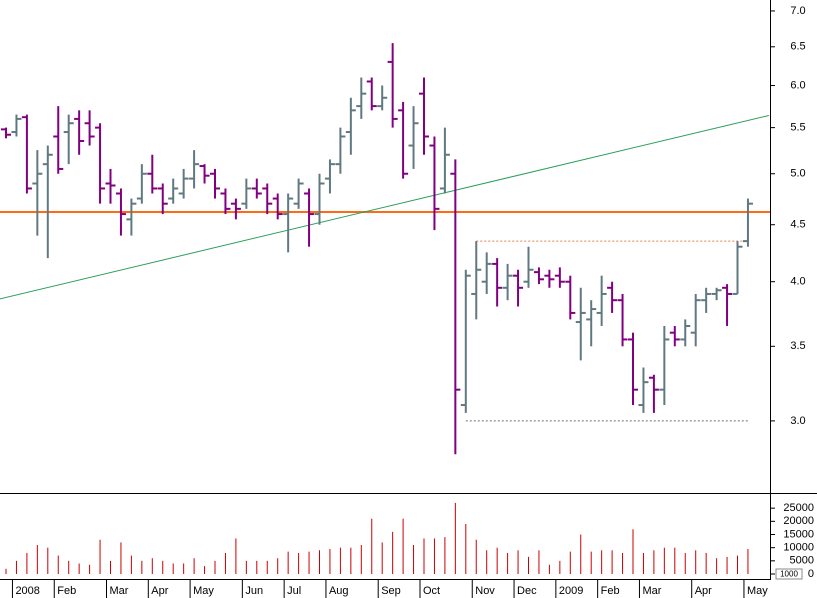 The image size is (817, 598). Describe the element at coordinates (797, 282) in the screenshot. I see `y-tick-label: 4.0` at that location.